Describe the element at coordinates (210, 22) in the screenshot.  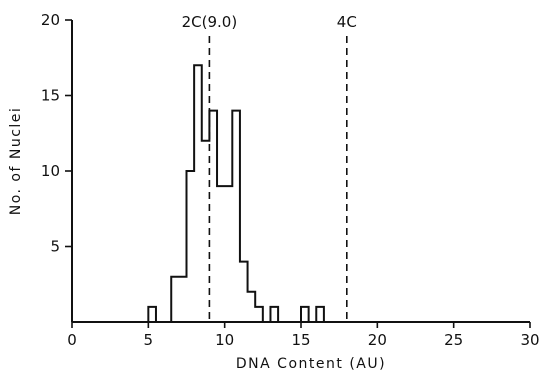
I see `reference-line-label: 2C(9.0)` at that location.